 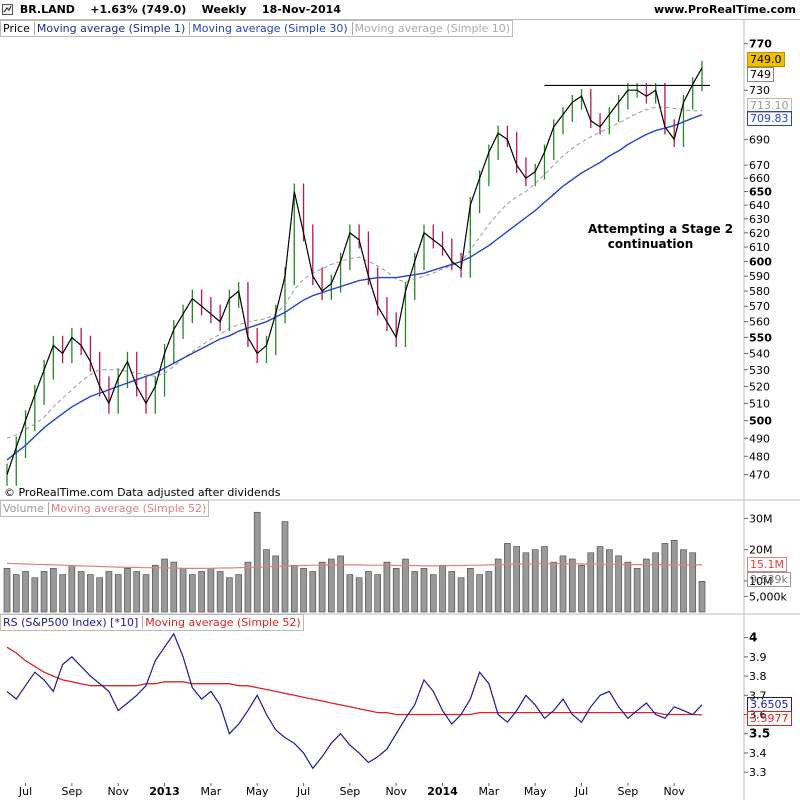 I want to click on price-ytick-label: 730, so click(x=759, y=90).